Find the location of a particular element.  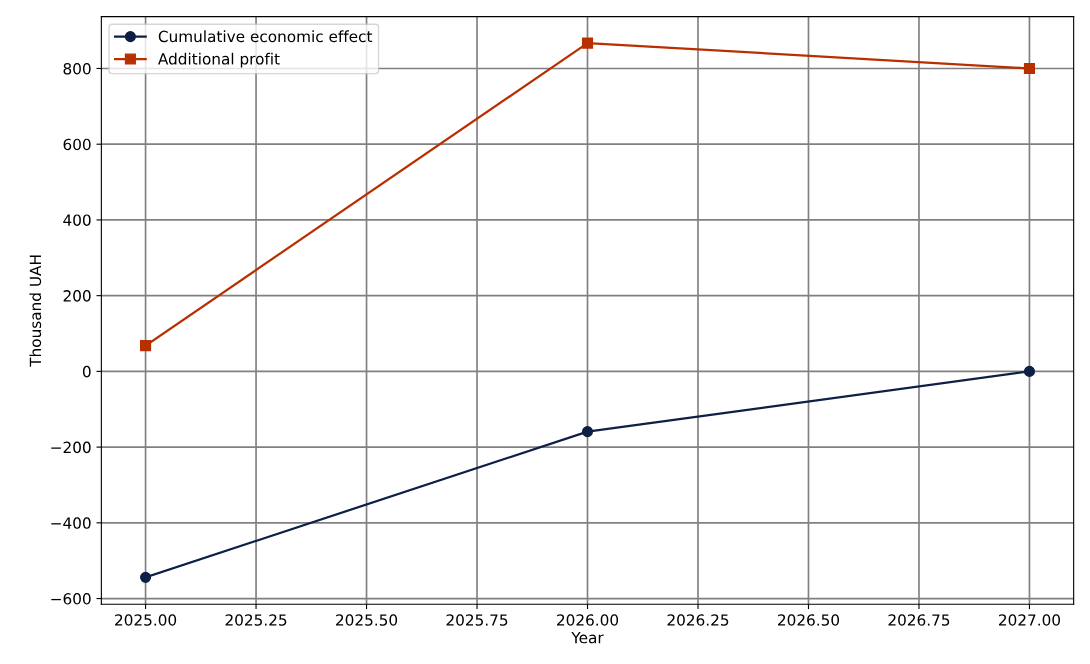

x-tick-label: 2025.75 is located at coordinates (477, 620).